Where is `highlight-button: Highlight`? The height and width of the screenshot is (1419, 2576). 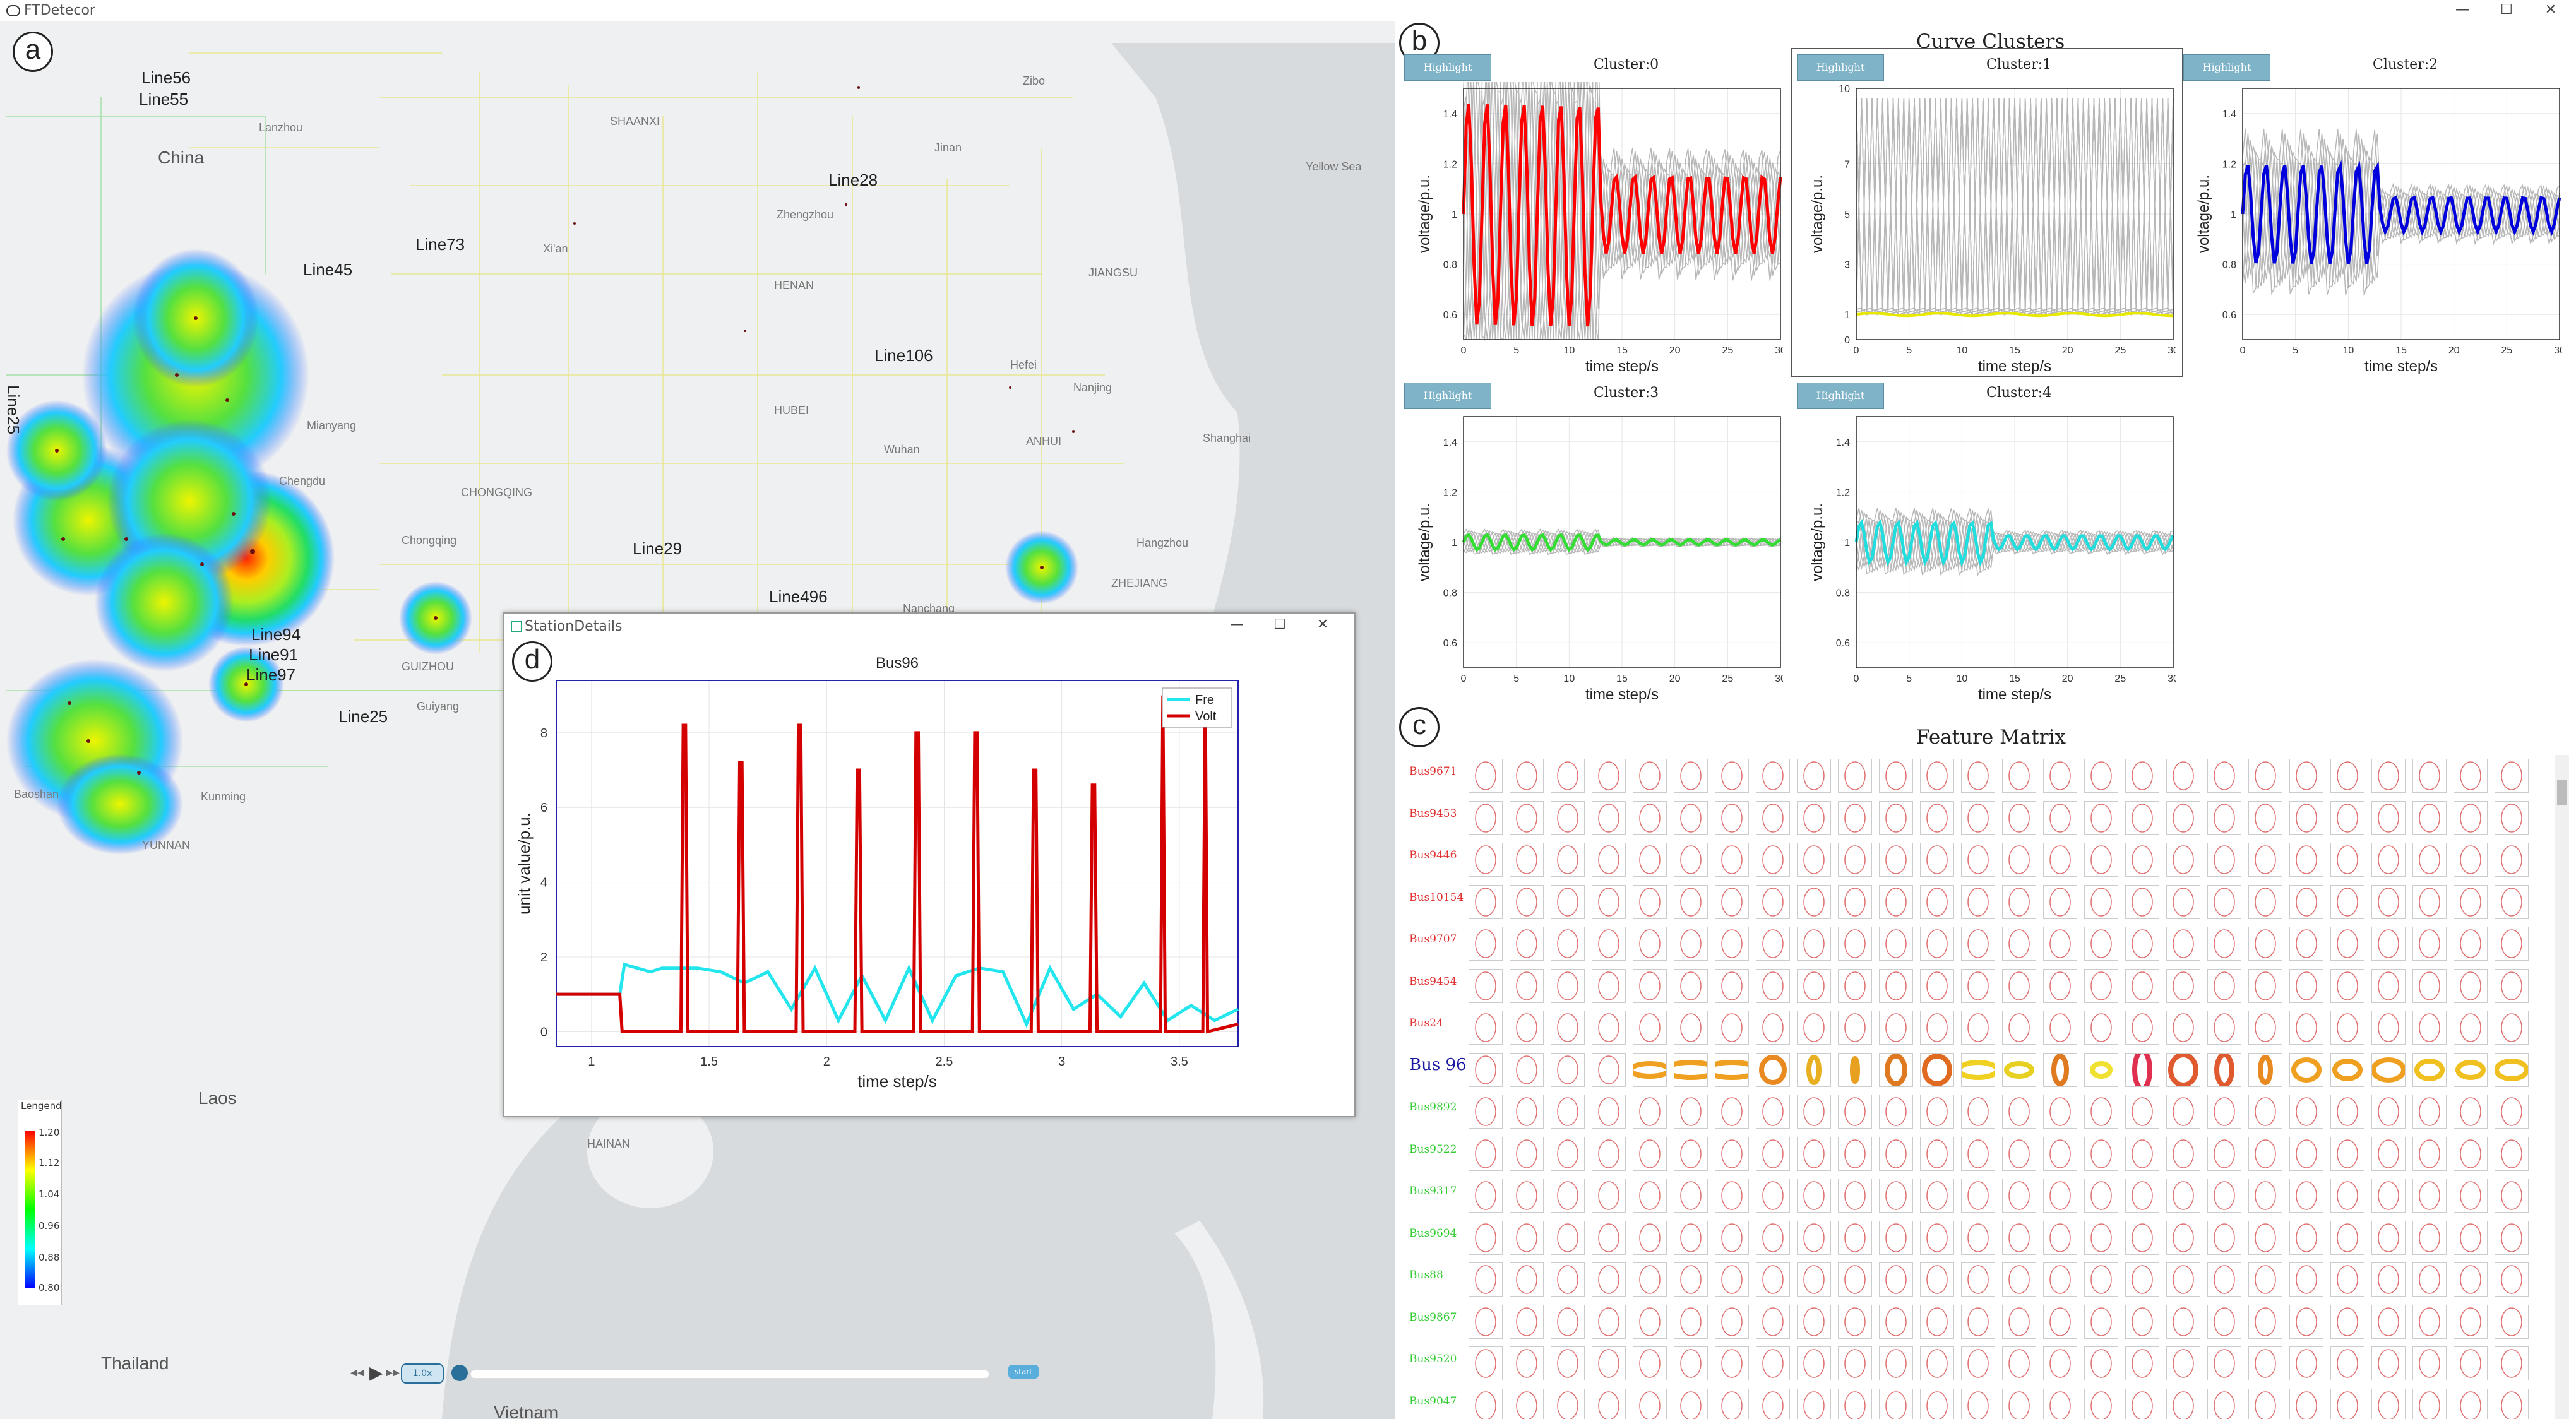
highlight-button: Highlight is located at coordinates (1840, 396).